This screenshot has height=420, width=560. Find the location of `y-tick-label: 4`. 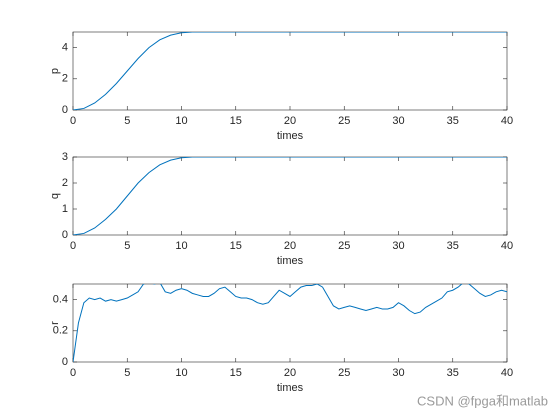

y-tick-label: 4 is located at coordinates (65, 48).